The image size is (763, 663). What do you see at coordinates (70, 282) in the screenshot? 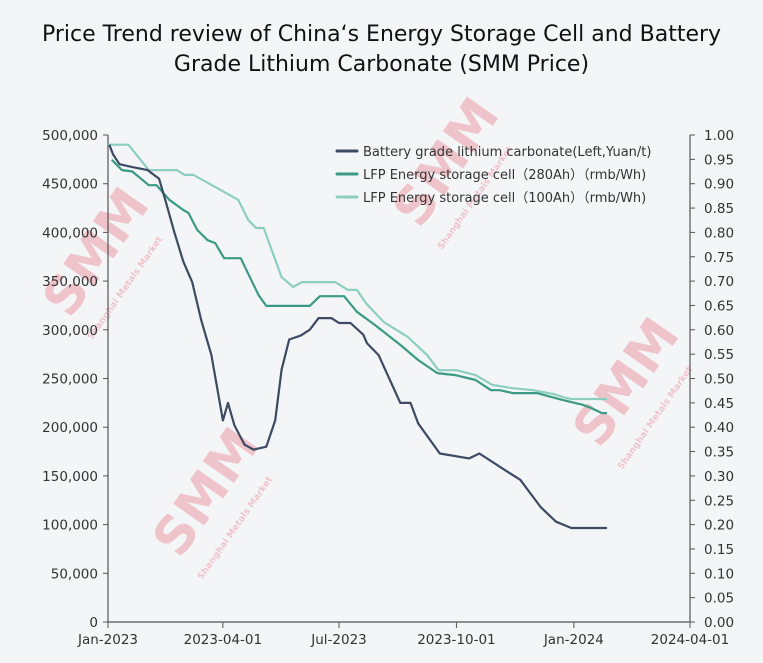
I see `left-tick-label: 350,000` at bounding box center [70, 282].